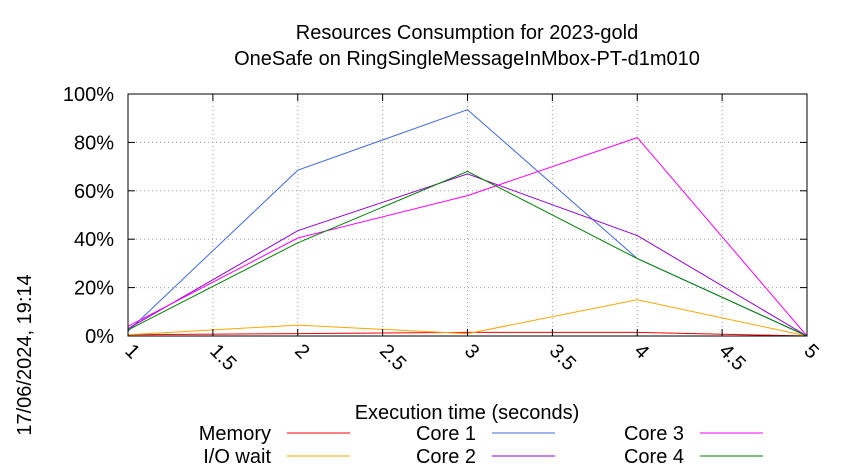  I want to click on x-tick-label: 5, so click(810, 351).